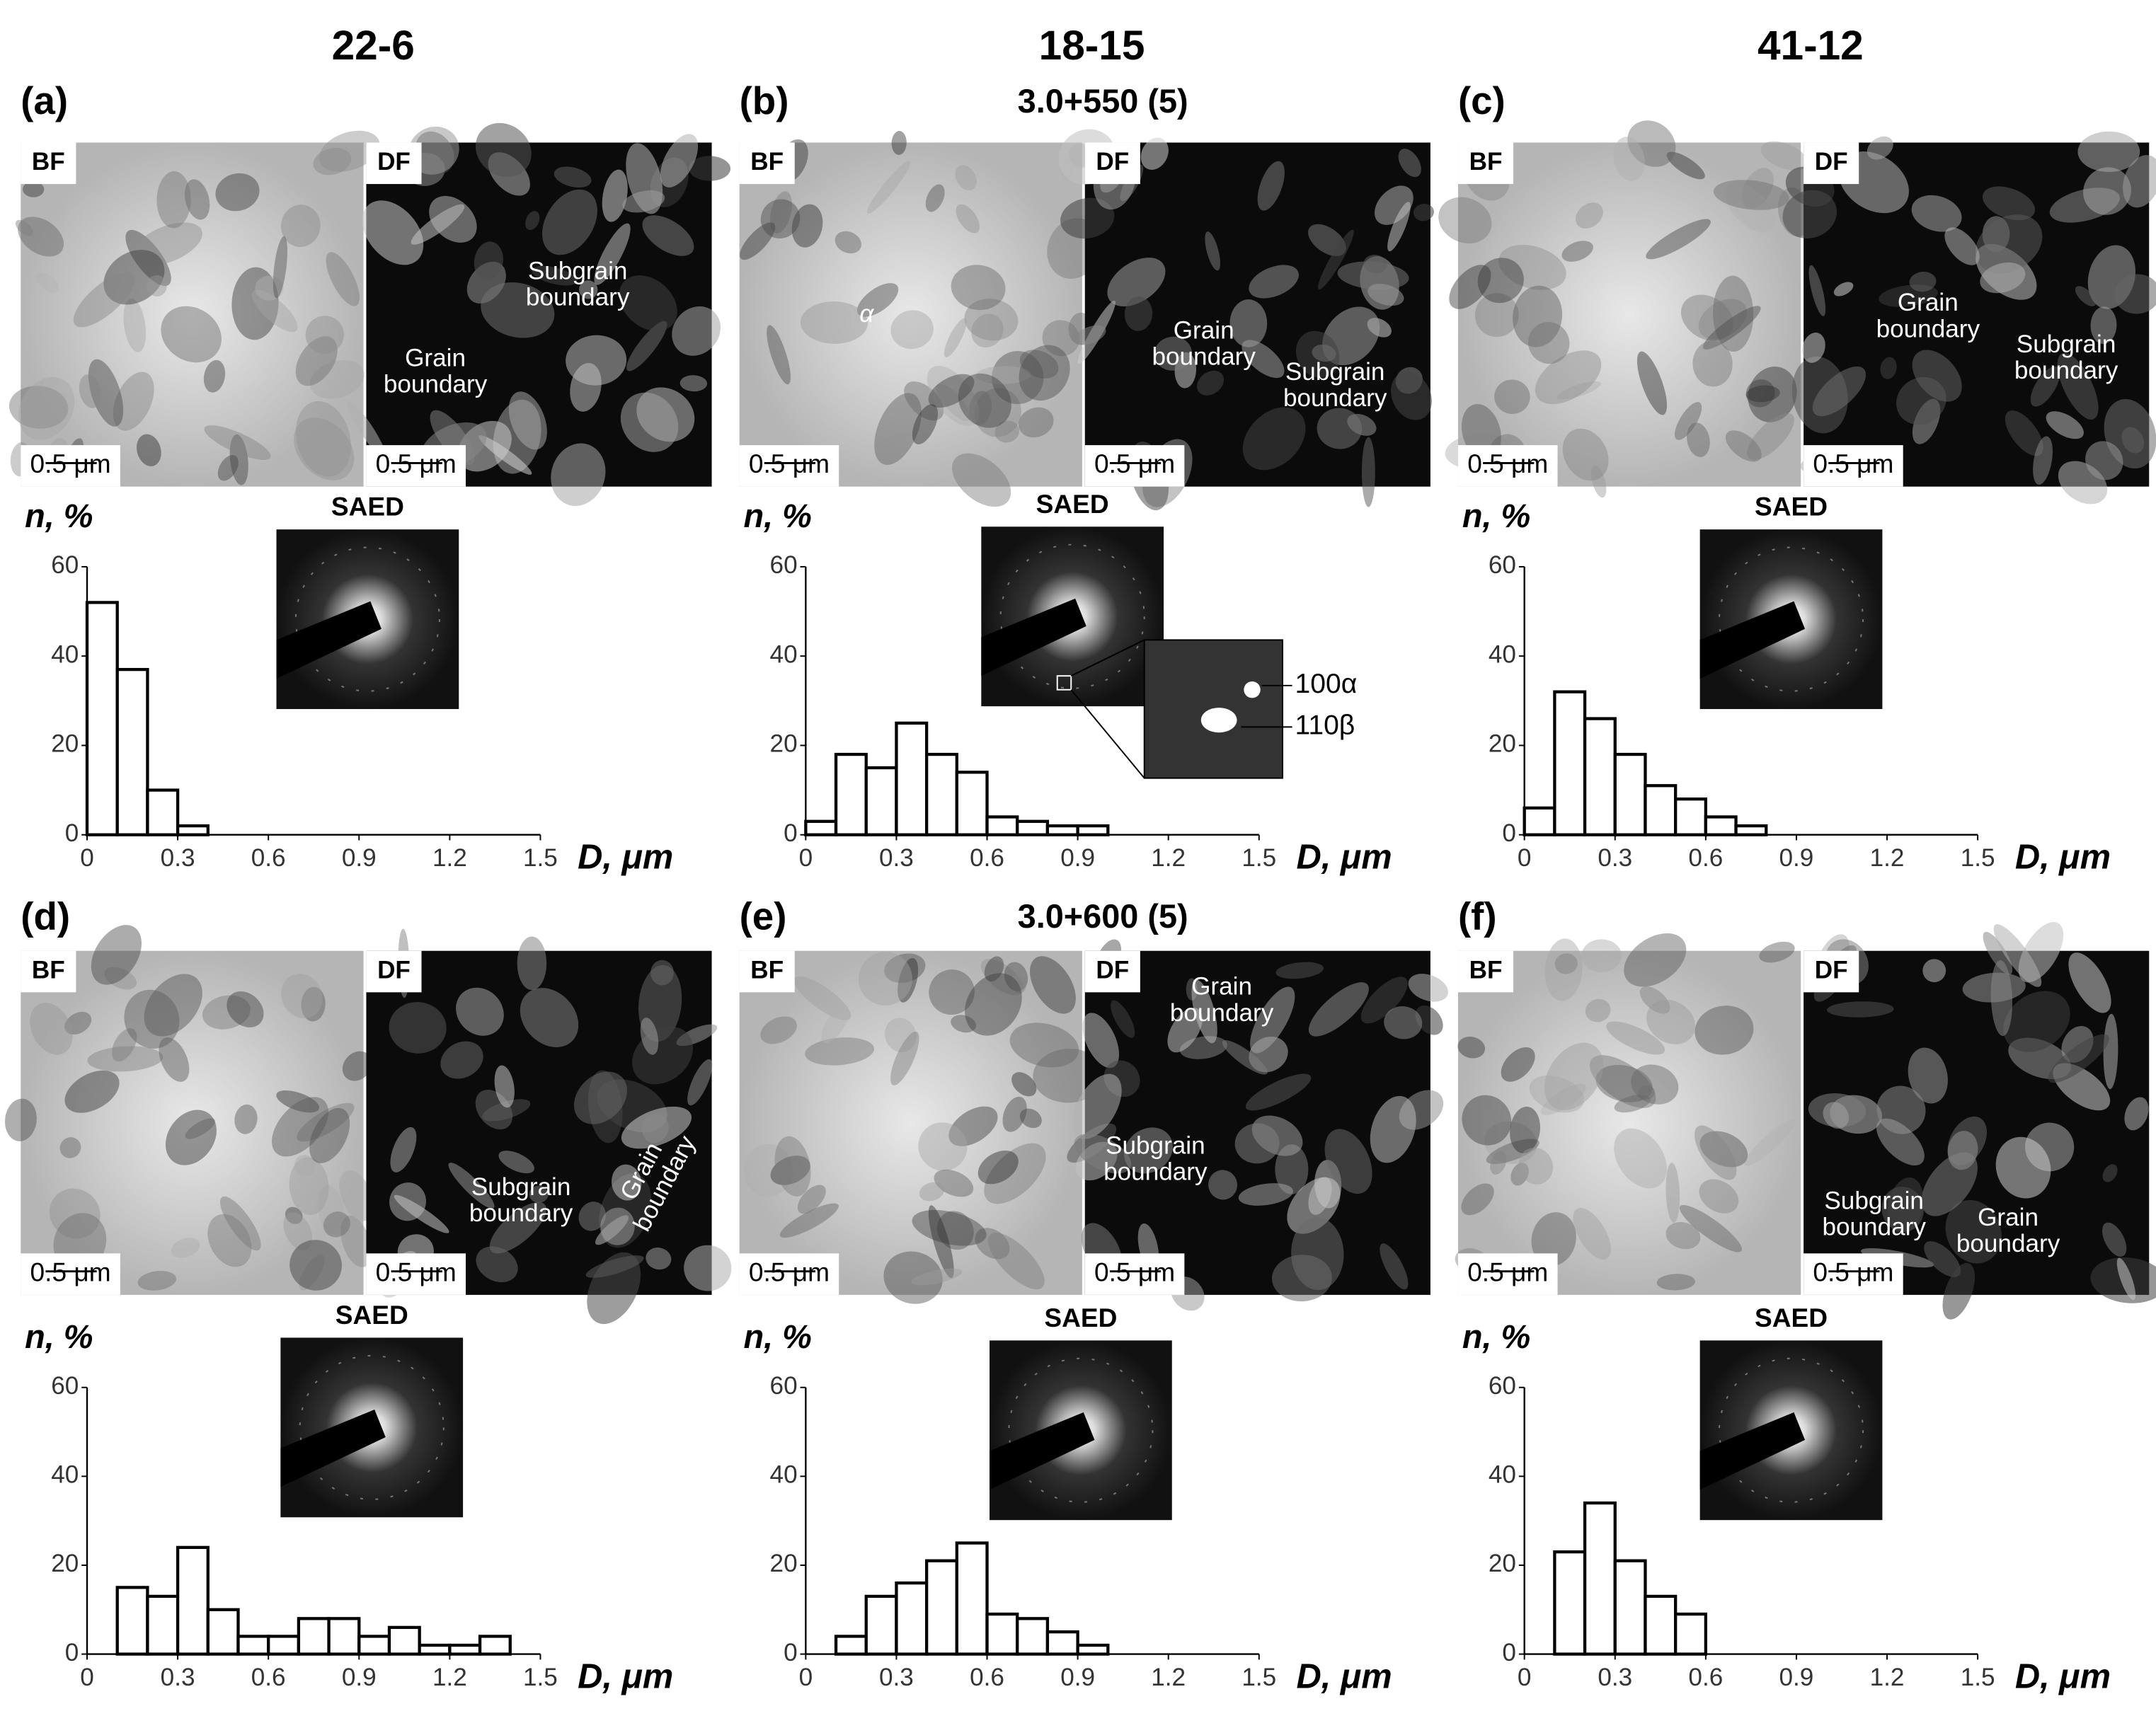  I want to click on y-tick-label: 40, so click(65, 654).